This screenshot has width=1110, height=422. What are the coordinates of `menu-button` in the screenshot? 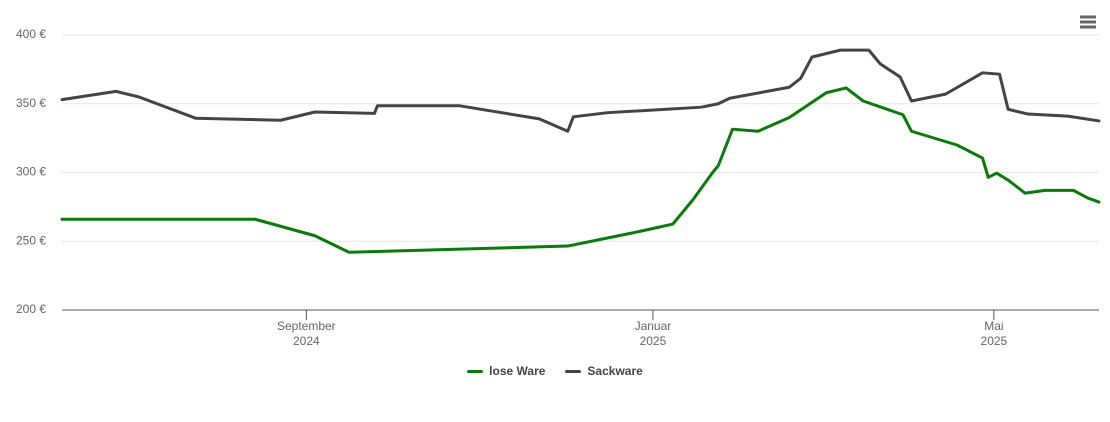 It's located at (1088, 23).